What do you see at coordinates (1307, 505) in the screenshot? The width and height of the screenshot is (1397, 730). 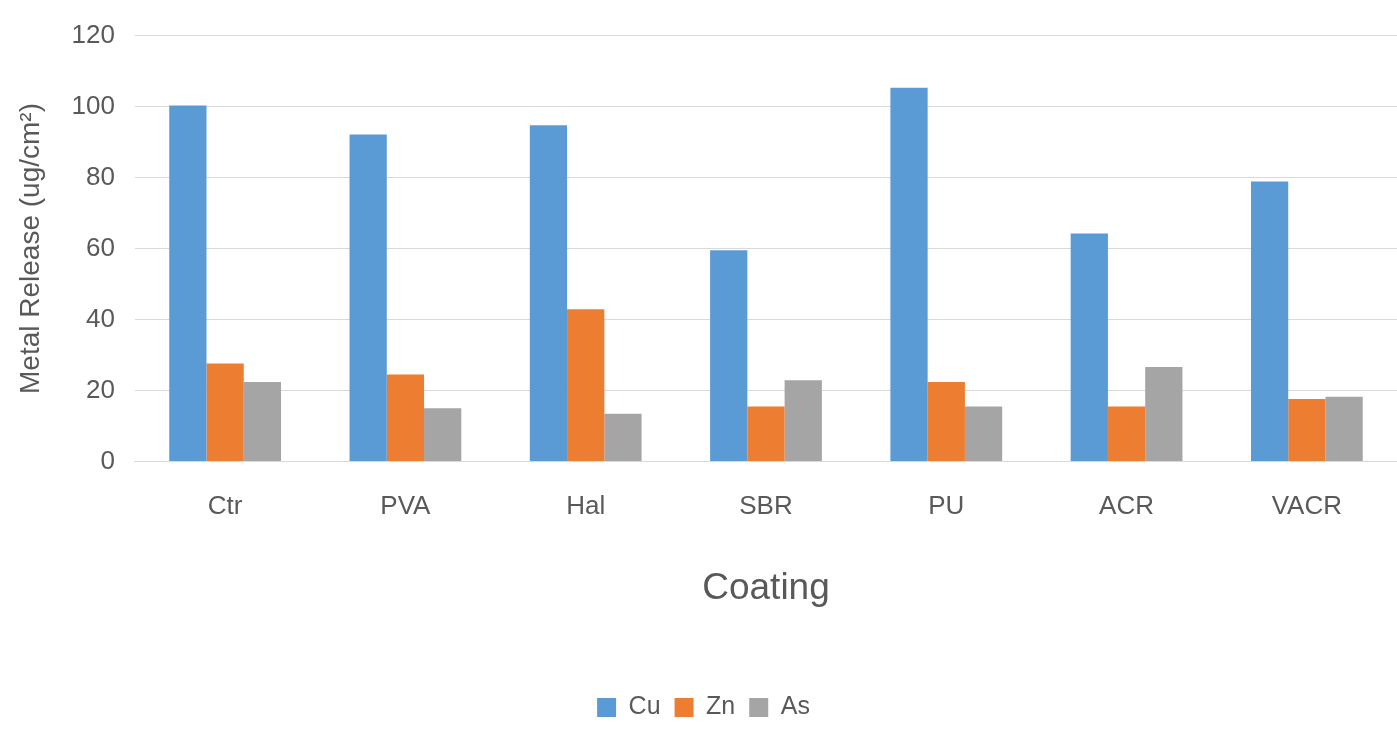 I see `x-tick-label: VACR` at bounding box center [1307, 505].